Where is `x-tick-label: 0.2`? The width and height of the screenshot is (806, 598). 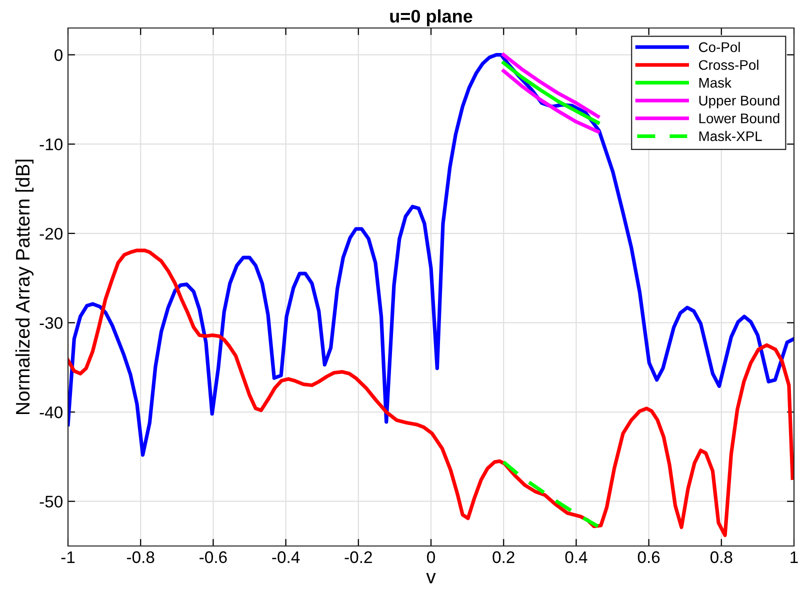
x-tick-label: 0.2 is located at coordinates (503, 557).